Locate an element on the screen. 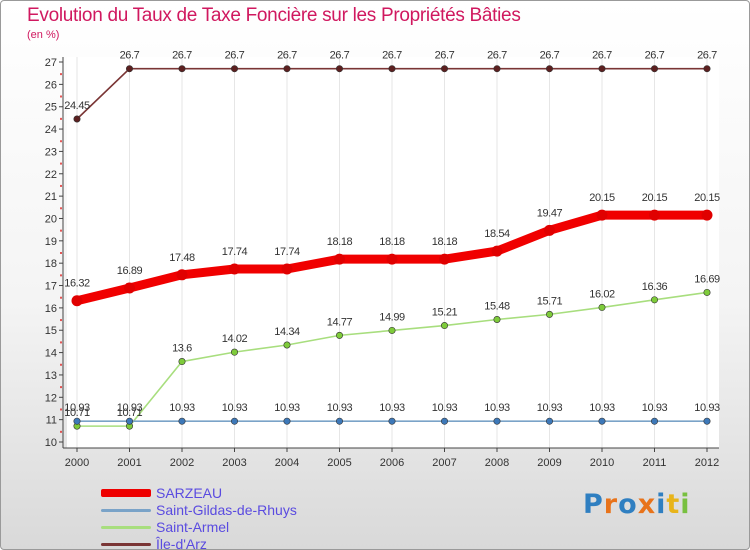  x-tick-label: 2007 is located at coordinates (444, 463).